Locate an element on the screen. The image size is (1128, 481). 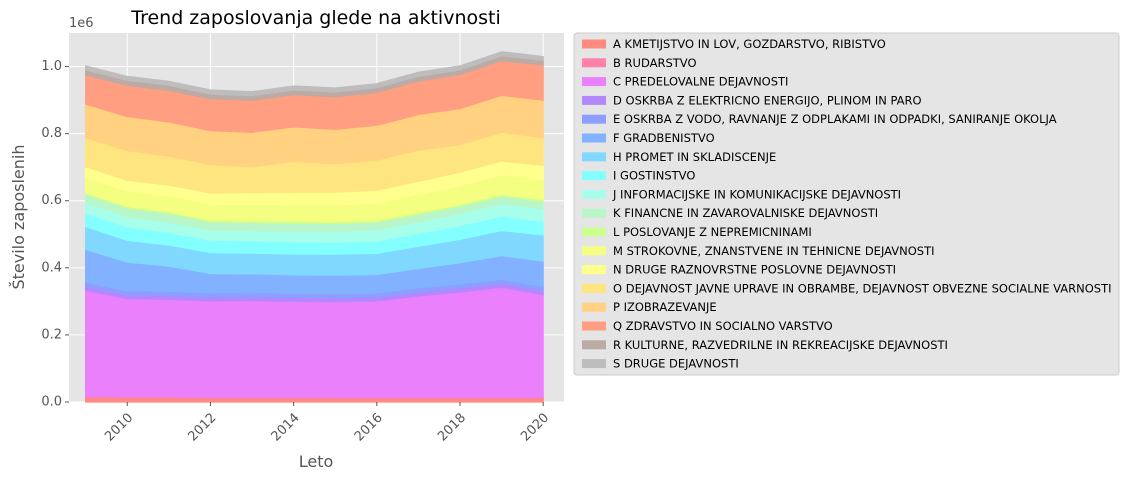
y-tick-label: 0.2 is located at coordinates (51, 334).